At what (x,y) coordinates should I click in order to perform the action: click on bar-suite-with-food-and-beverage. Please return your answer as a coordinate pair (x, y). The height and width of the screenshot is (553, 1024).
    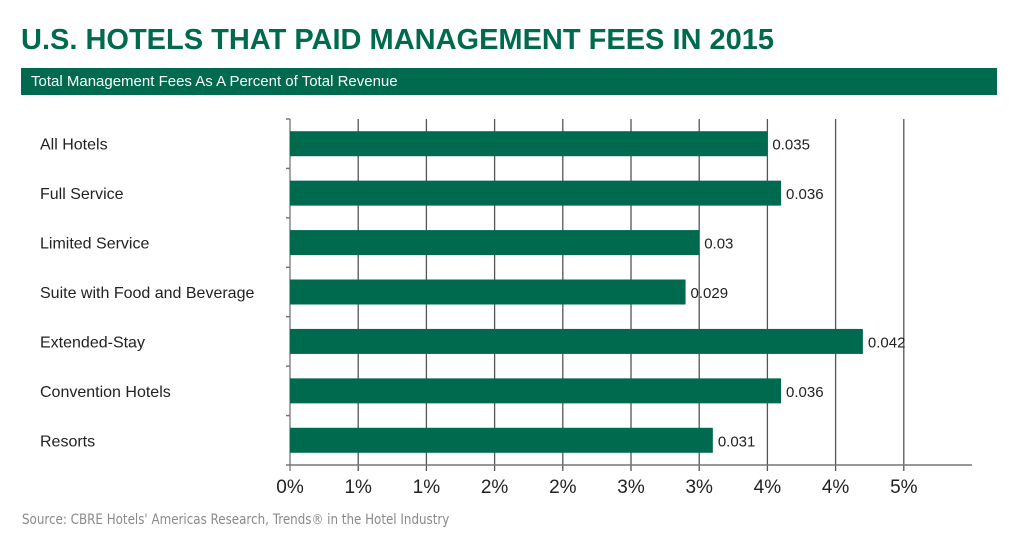
    Looking at the image, I should click on (488, 292).